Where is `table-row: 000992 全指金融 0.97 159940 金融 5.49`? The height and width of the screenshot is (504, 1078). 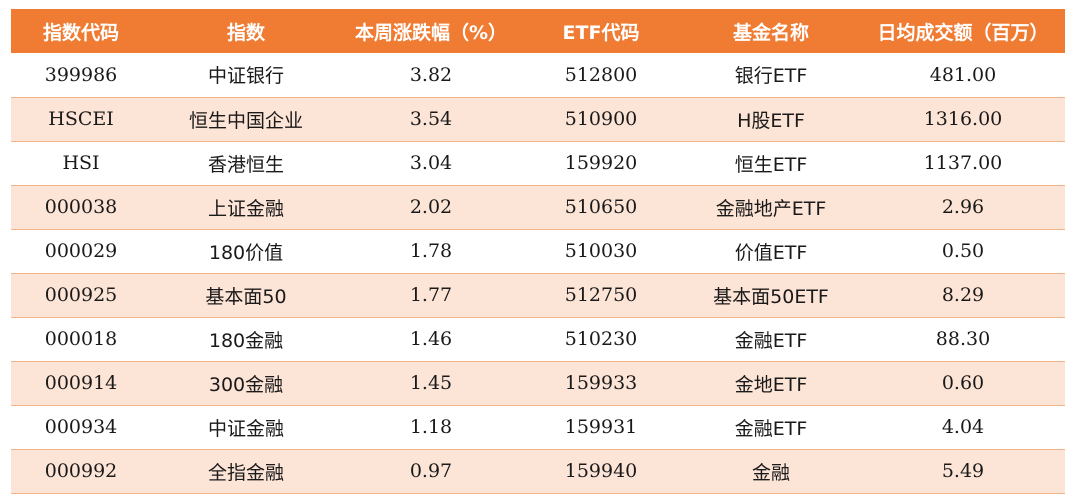 table-row: 000992 全指金融 0.97 159940 金融 5.49 is located at coordinates (538, 471).